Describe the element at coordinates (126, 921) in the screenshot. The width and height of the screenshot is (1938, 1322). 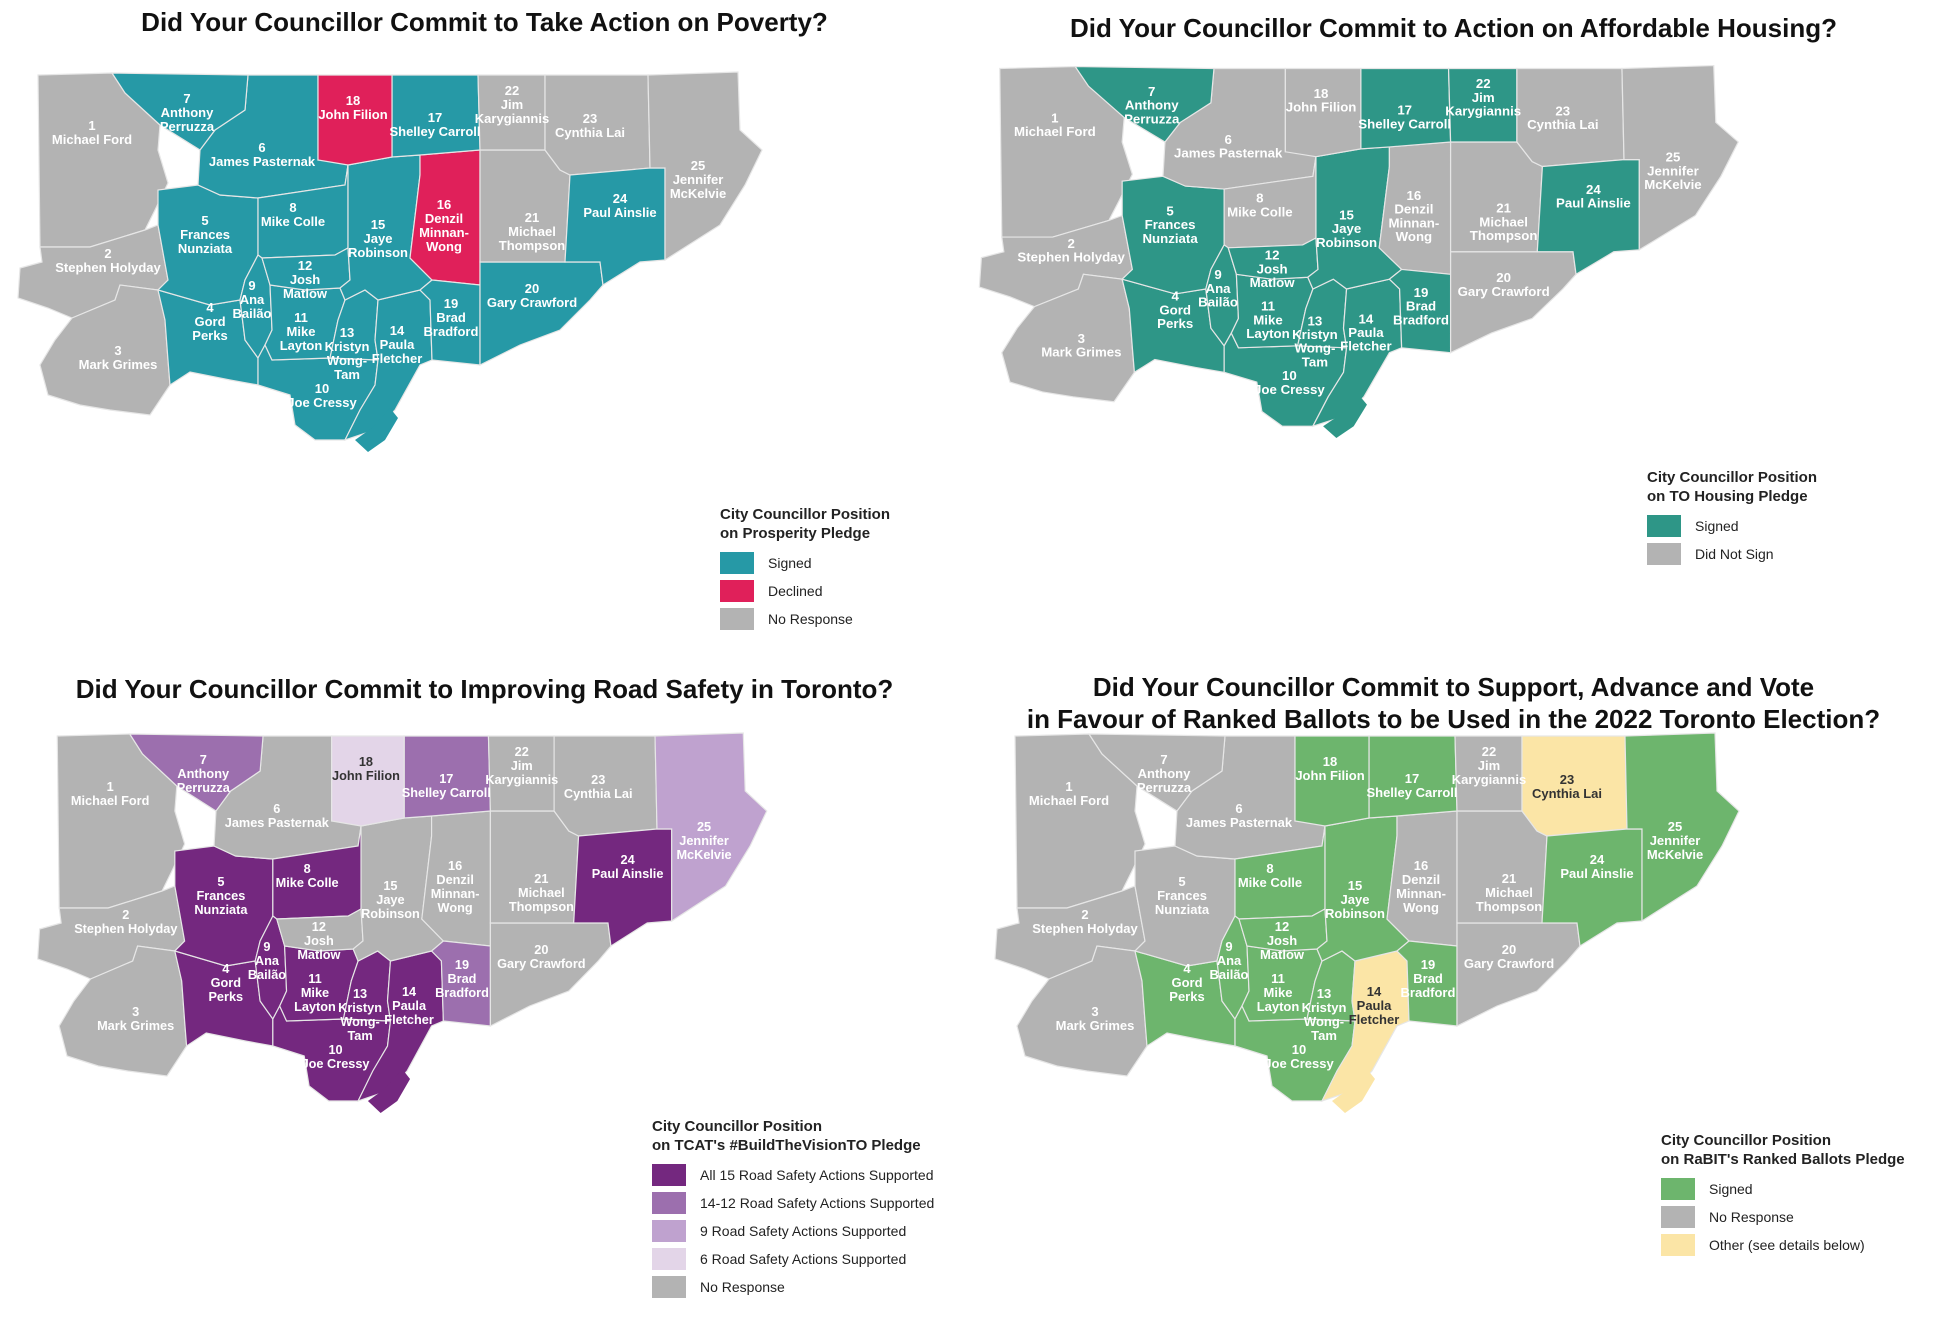
I see `ward-label-2: 2 Stephen Holyday` at that location.